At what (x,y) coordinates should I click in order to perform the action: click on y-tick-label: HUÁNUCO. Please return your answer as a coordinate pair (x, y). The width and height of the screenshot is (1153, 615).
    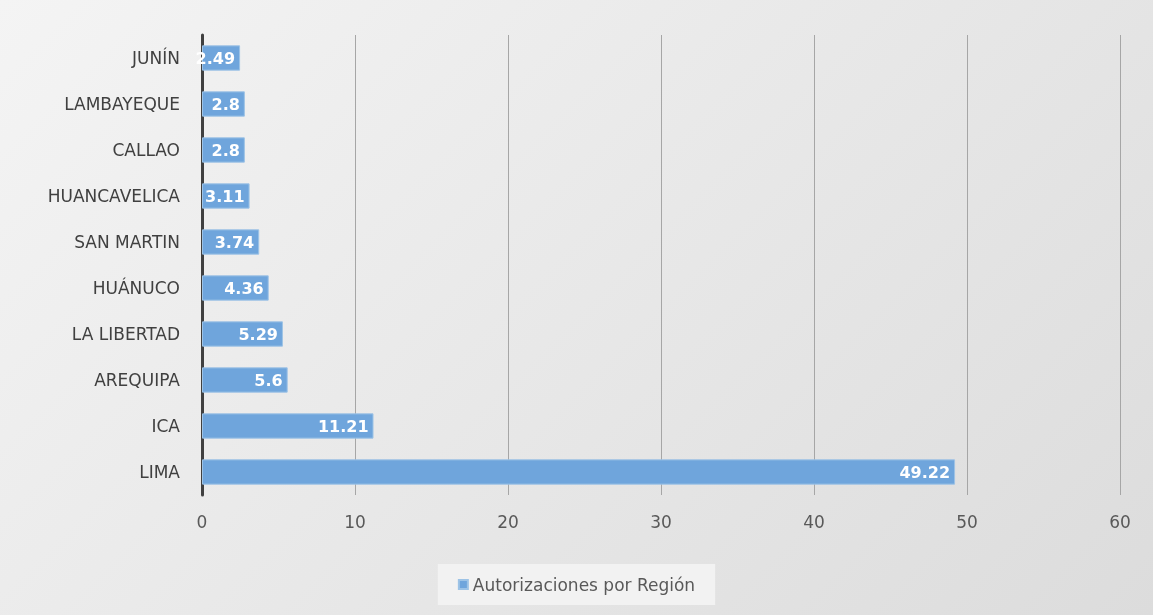
    Looking at the image, I should click on (136, 287).